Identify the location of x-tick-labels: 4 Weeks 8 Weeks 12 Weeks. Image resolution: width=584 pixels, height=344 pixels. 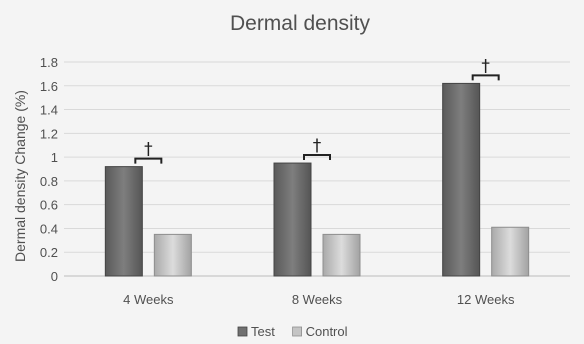
(319, 299).